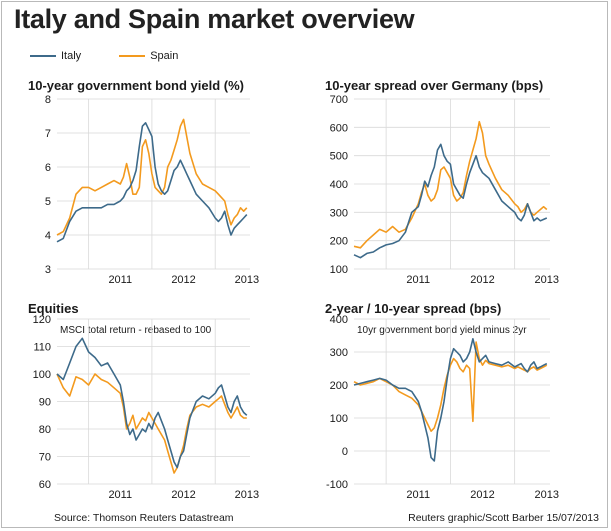  What do you see at coordinates (339, 213) in the screenshot?
I see `y-tick-label-1-2: 300` at bounding box center [339, 213].